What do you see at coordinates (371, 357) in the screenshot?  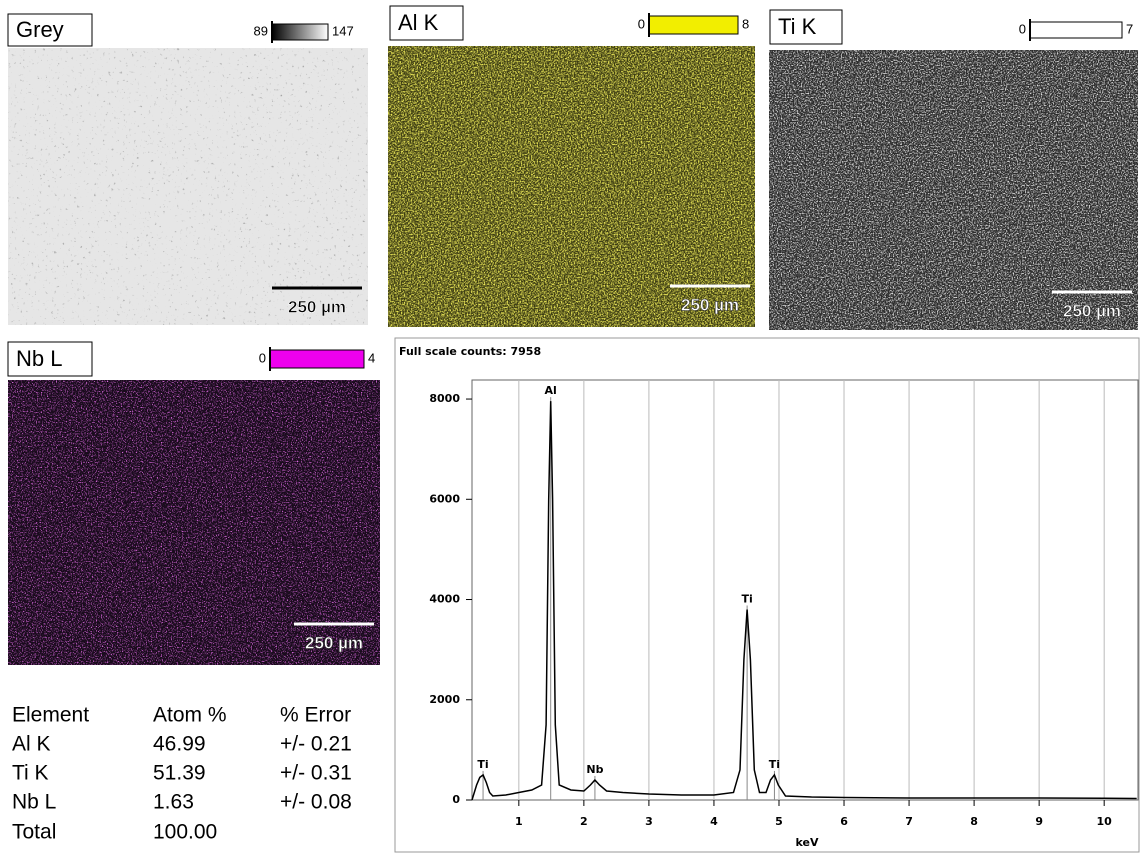 I see `colorbar-max: 4` at bounding box center [371, 357].